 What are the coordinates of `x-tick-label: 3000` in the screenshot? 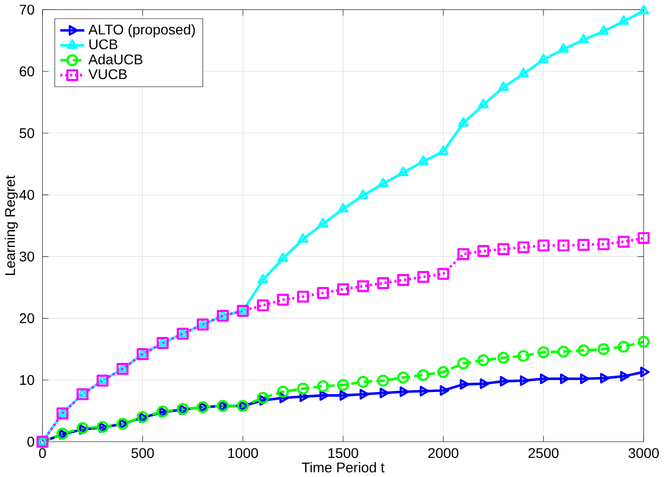 It's located at (643, 453).